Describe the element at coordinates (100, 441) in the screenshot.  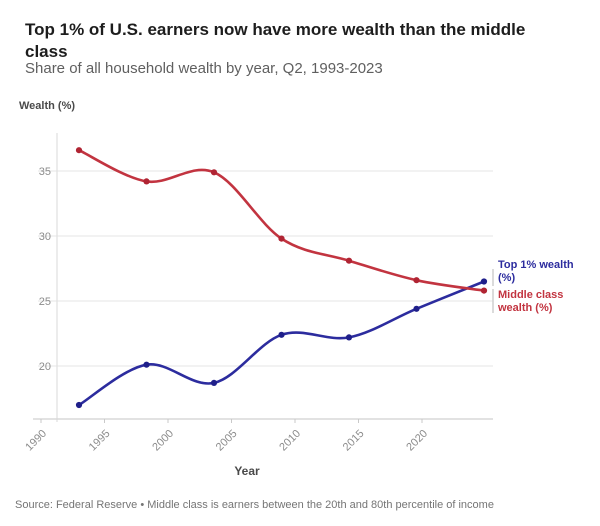
I see `svg-text: 1995` at that location.